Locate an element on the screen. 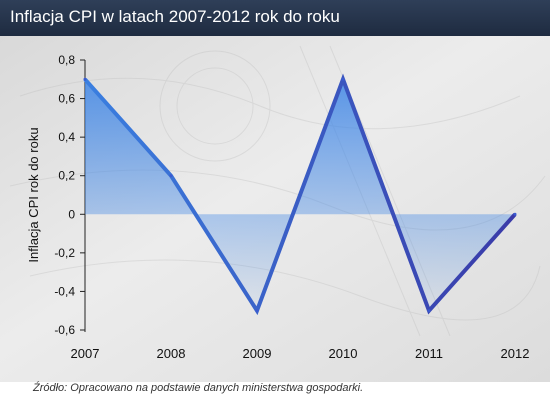  y-tick-label: 0,4 is located at coordinates (66, 137).